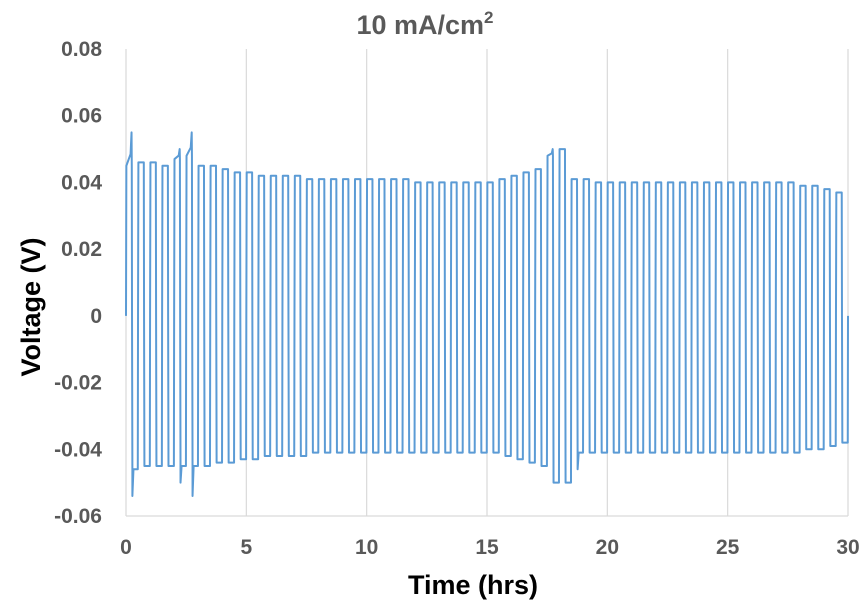 This screenshot has height=600, width=865. Describe the element at coordinates (366, 547) in the screenshot. I see `x-tick-label: 10` at that location.